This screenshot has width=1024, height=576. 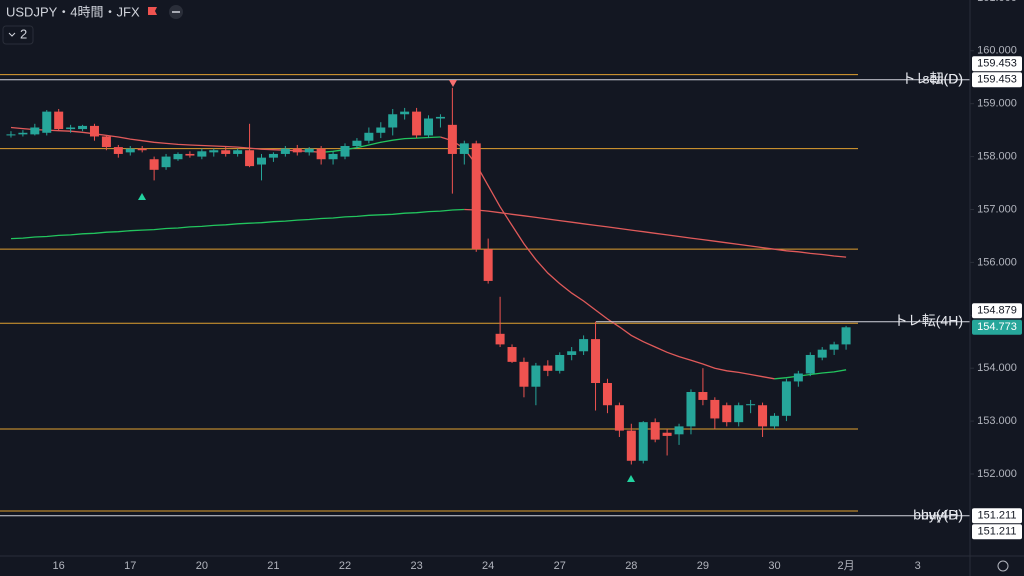 I want to click on price-line-label: トレ転(D), so click(x=932, y=78).